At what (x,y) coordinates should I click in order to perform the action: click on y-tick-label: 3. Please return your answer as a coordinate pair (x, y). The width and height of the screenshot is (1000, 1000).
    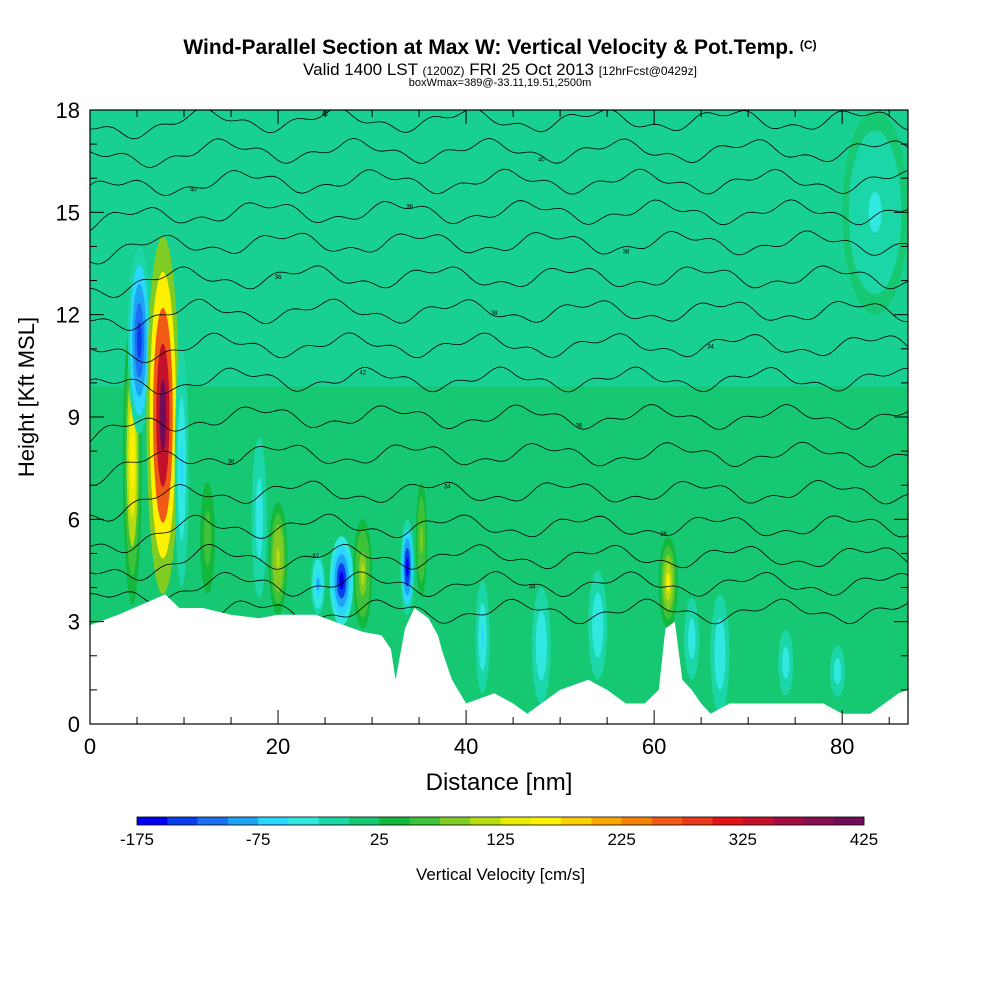
    Looking at the image, I should click on (74, 622).